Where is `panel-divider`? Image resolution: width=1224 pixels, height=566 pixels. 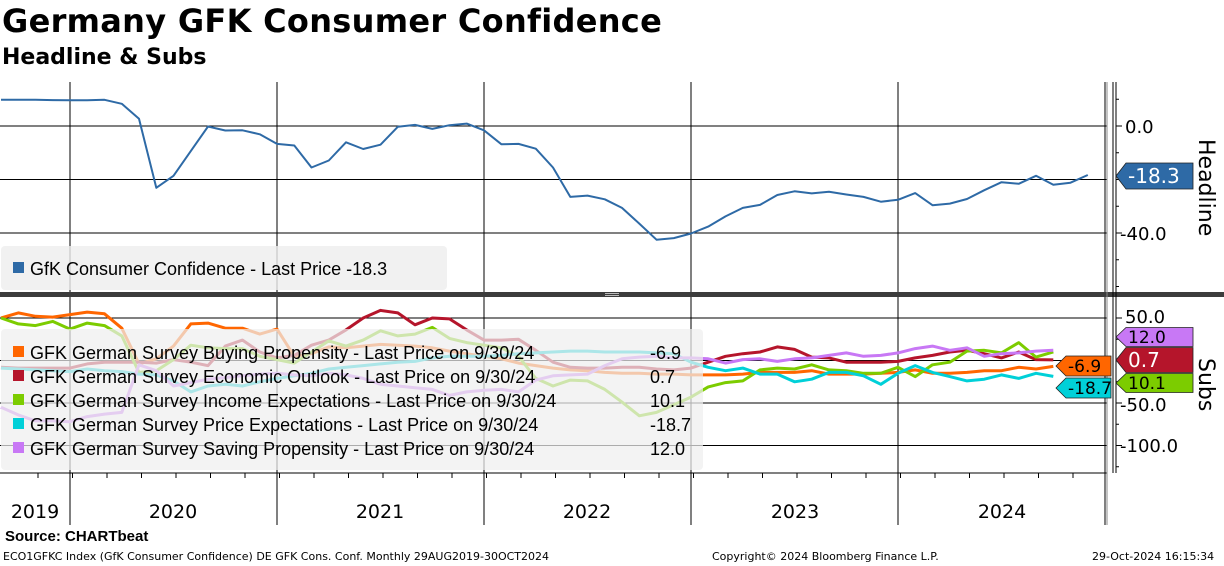
panel-divider is located at coordinates (612, 294).